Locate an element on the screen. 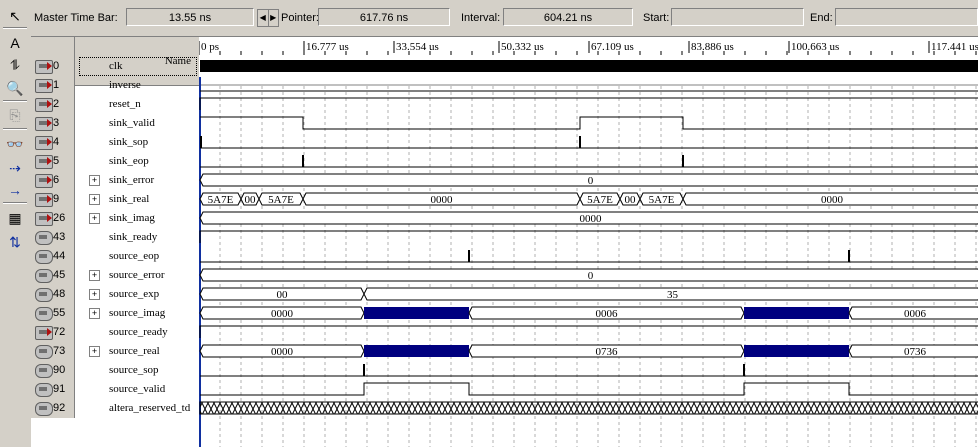  signal-name: source_eop is located at coordinates (134, 256).